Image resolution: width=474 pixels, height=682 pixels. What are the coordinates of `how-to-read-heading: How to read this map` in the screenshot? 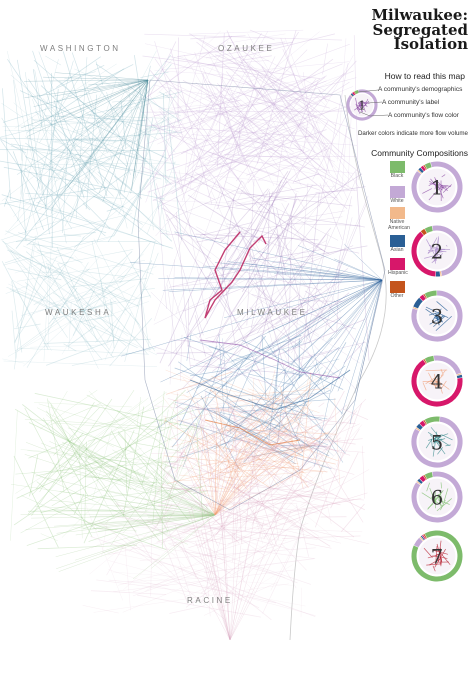 It's located at (424, 76).